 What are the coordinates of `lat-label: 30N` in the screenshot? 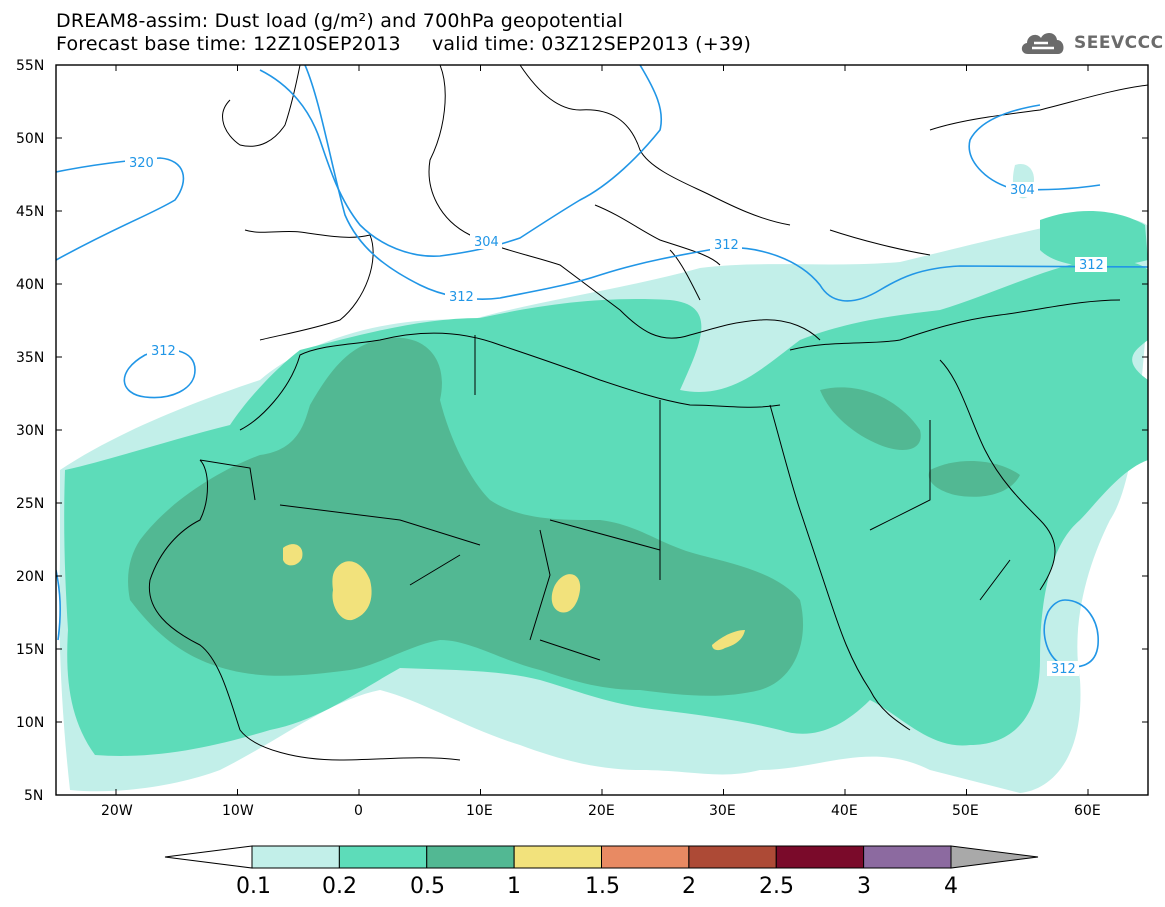 It's located at (30, 431).